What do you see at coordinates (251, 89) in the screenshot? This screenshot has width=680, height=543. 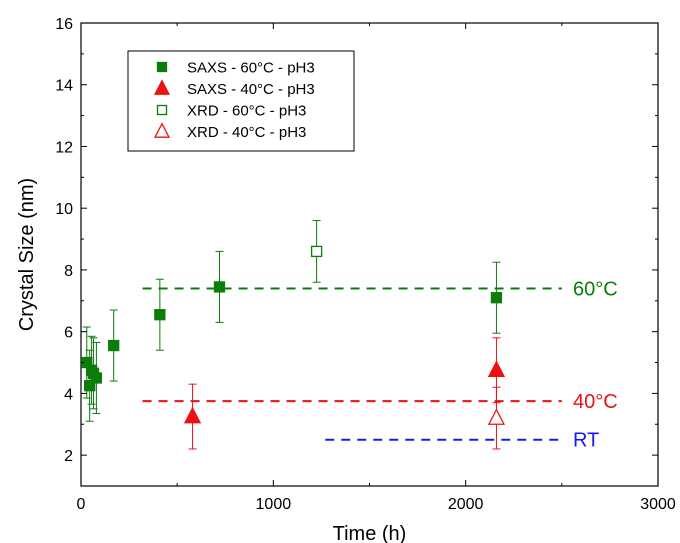 I see `legend-label: SAXS - 40°C - pH3` at bounding box center [251, 89].